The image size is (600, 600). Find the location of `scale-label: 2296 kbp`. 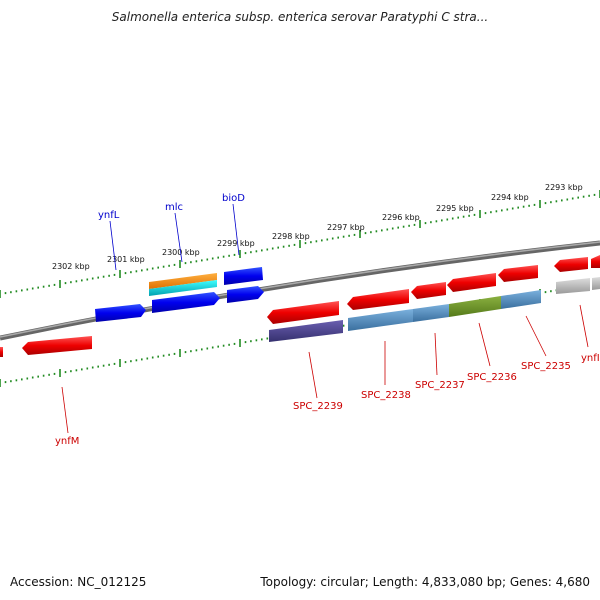

scale-label: 2296 kbp is located at coordinates (401, 217).